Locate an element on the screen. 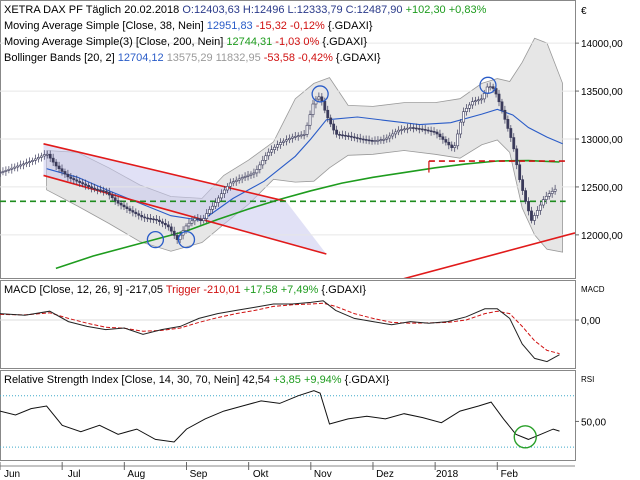 The image size is (640, 480). x-axis-label-2: Aug is located at coordinates (136, 474).